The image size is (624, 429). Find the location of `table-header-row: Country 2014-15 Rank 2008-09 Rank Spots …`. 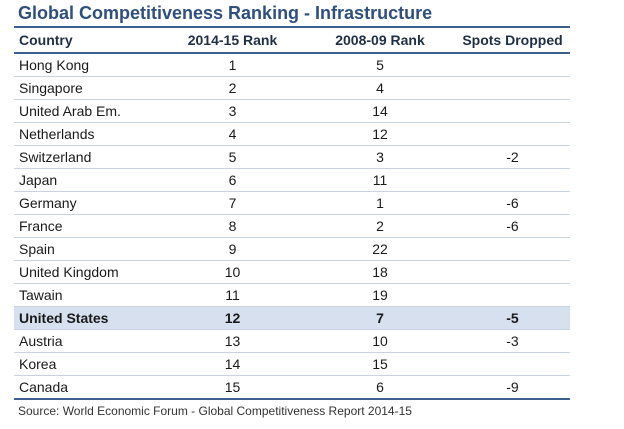

table-header-row: Country 2014-15 Rank 2008-09 Rank Spots … is located at coordinates (292, 41).